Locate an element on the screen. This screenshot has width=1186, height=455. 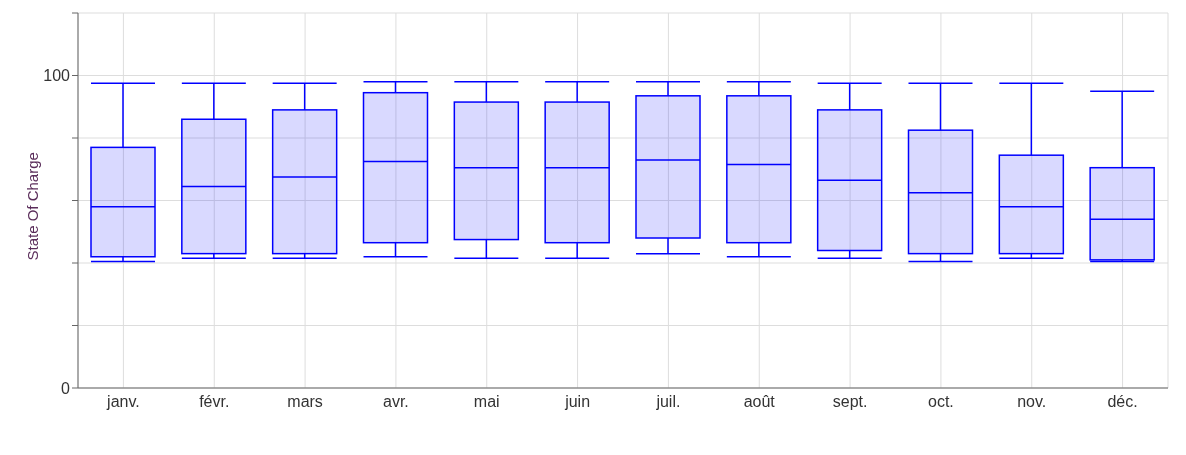
x-tick-label: juin is located at coordinates (577, 402).